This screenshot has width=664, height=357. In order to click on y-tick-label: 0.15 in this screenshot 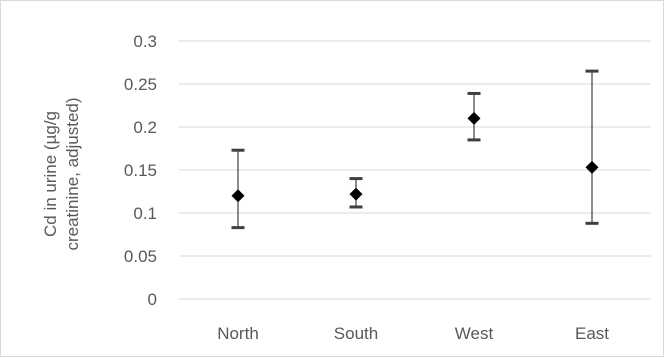, I will do `click(140, 170)`.